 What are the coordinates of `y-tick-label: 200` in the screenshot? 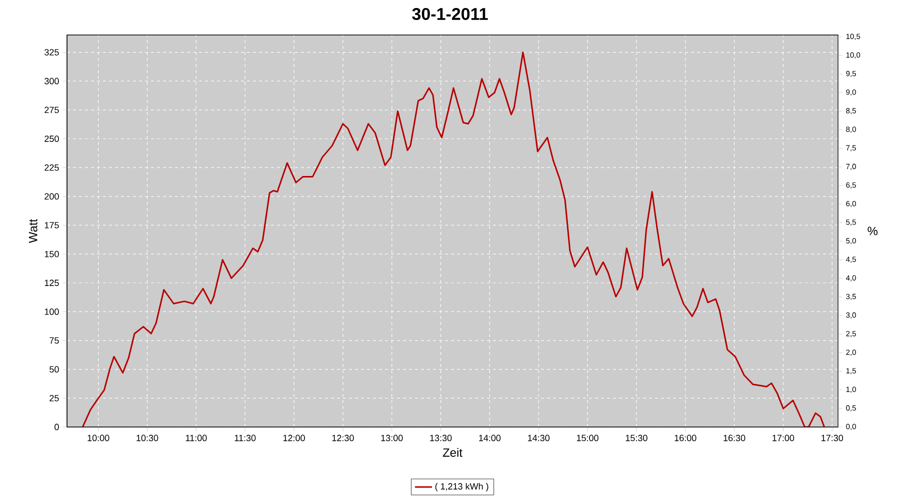 It's located at (51, 196).